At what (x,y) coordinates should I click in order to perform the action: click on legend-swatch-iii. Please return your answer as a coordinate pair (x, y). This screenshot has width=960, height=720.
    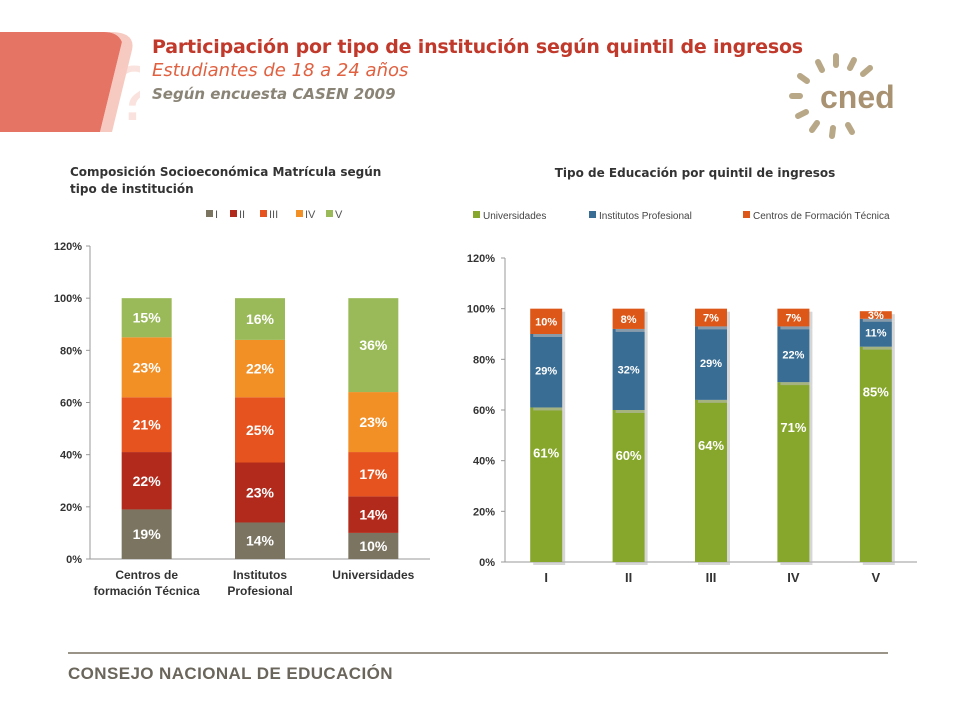
    Looking at the image, I should click on (263, 213).